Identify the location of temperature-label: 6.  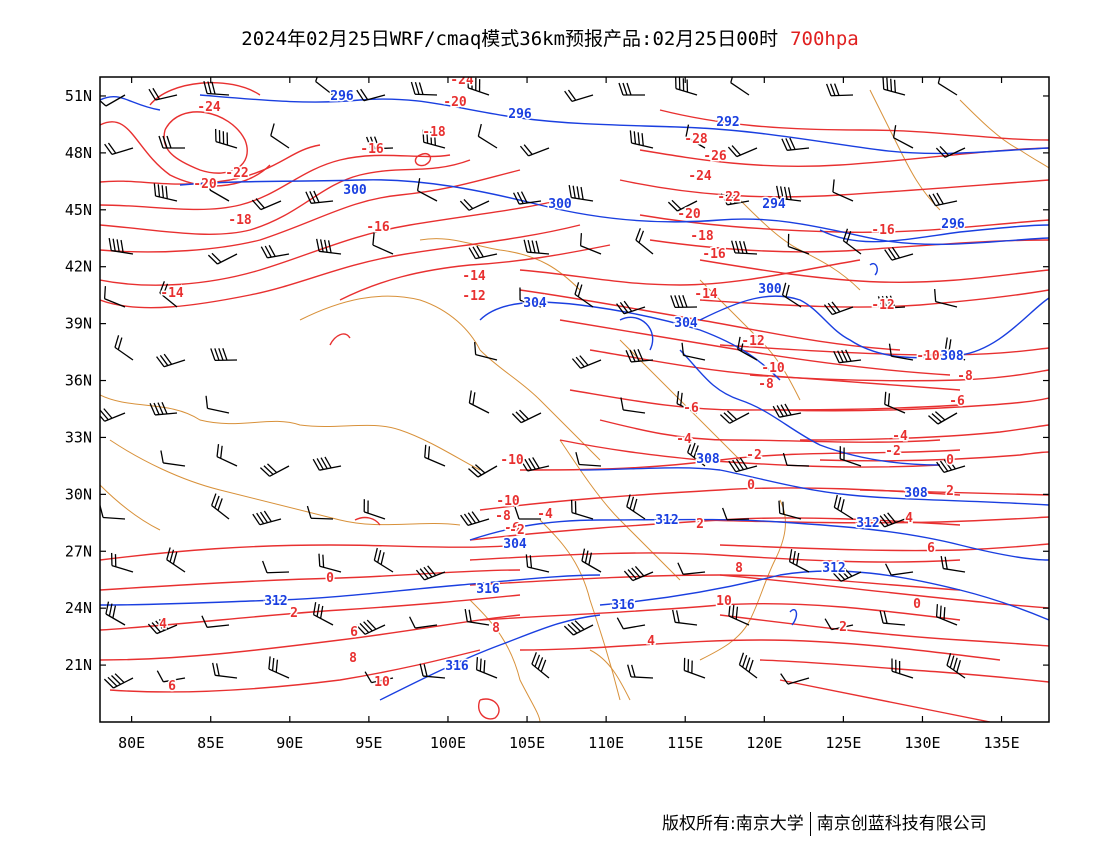
(172, 686).